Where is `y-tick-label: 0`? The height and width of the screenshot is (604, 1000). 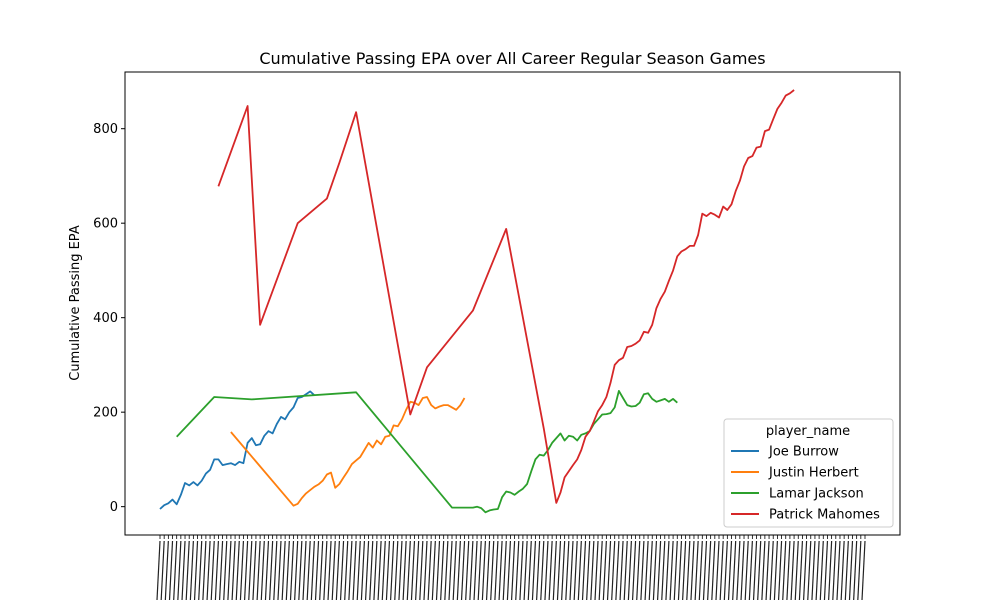
y-tick-label: 0 is located at coordinates (114, 507).